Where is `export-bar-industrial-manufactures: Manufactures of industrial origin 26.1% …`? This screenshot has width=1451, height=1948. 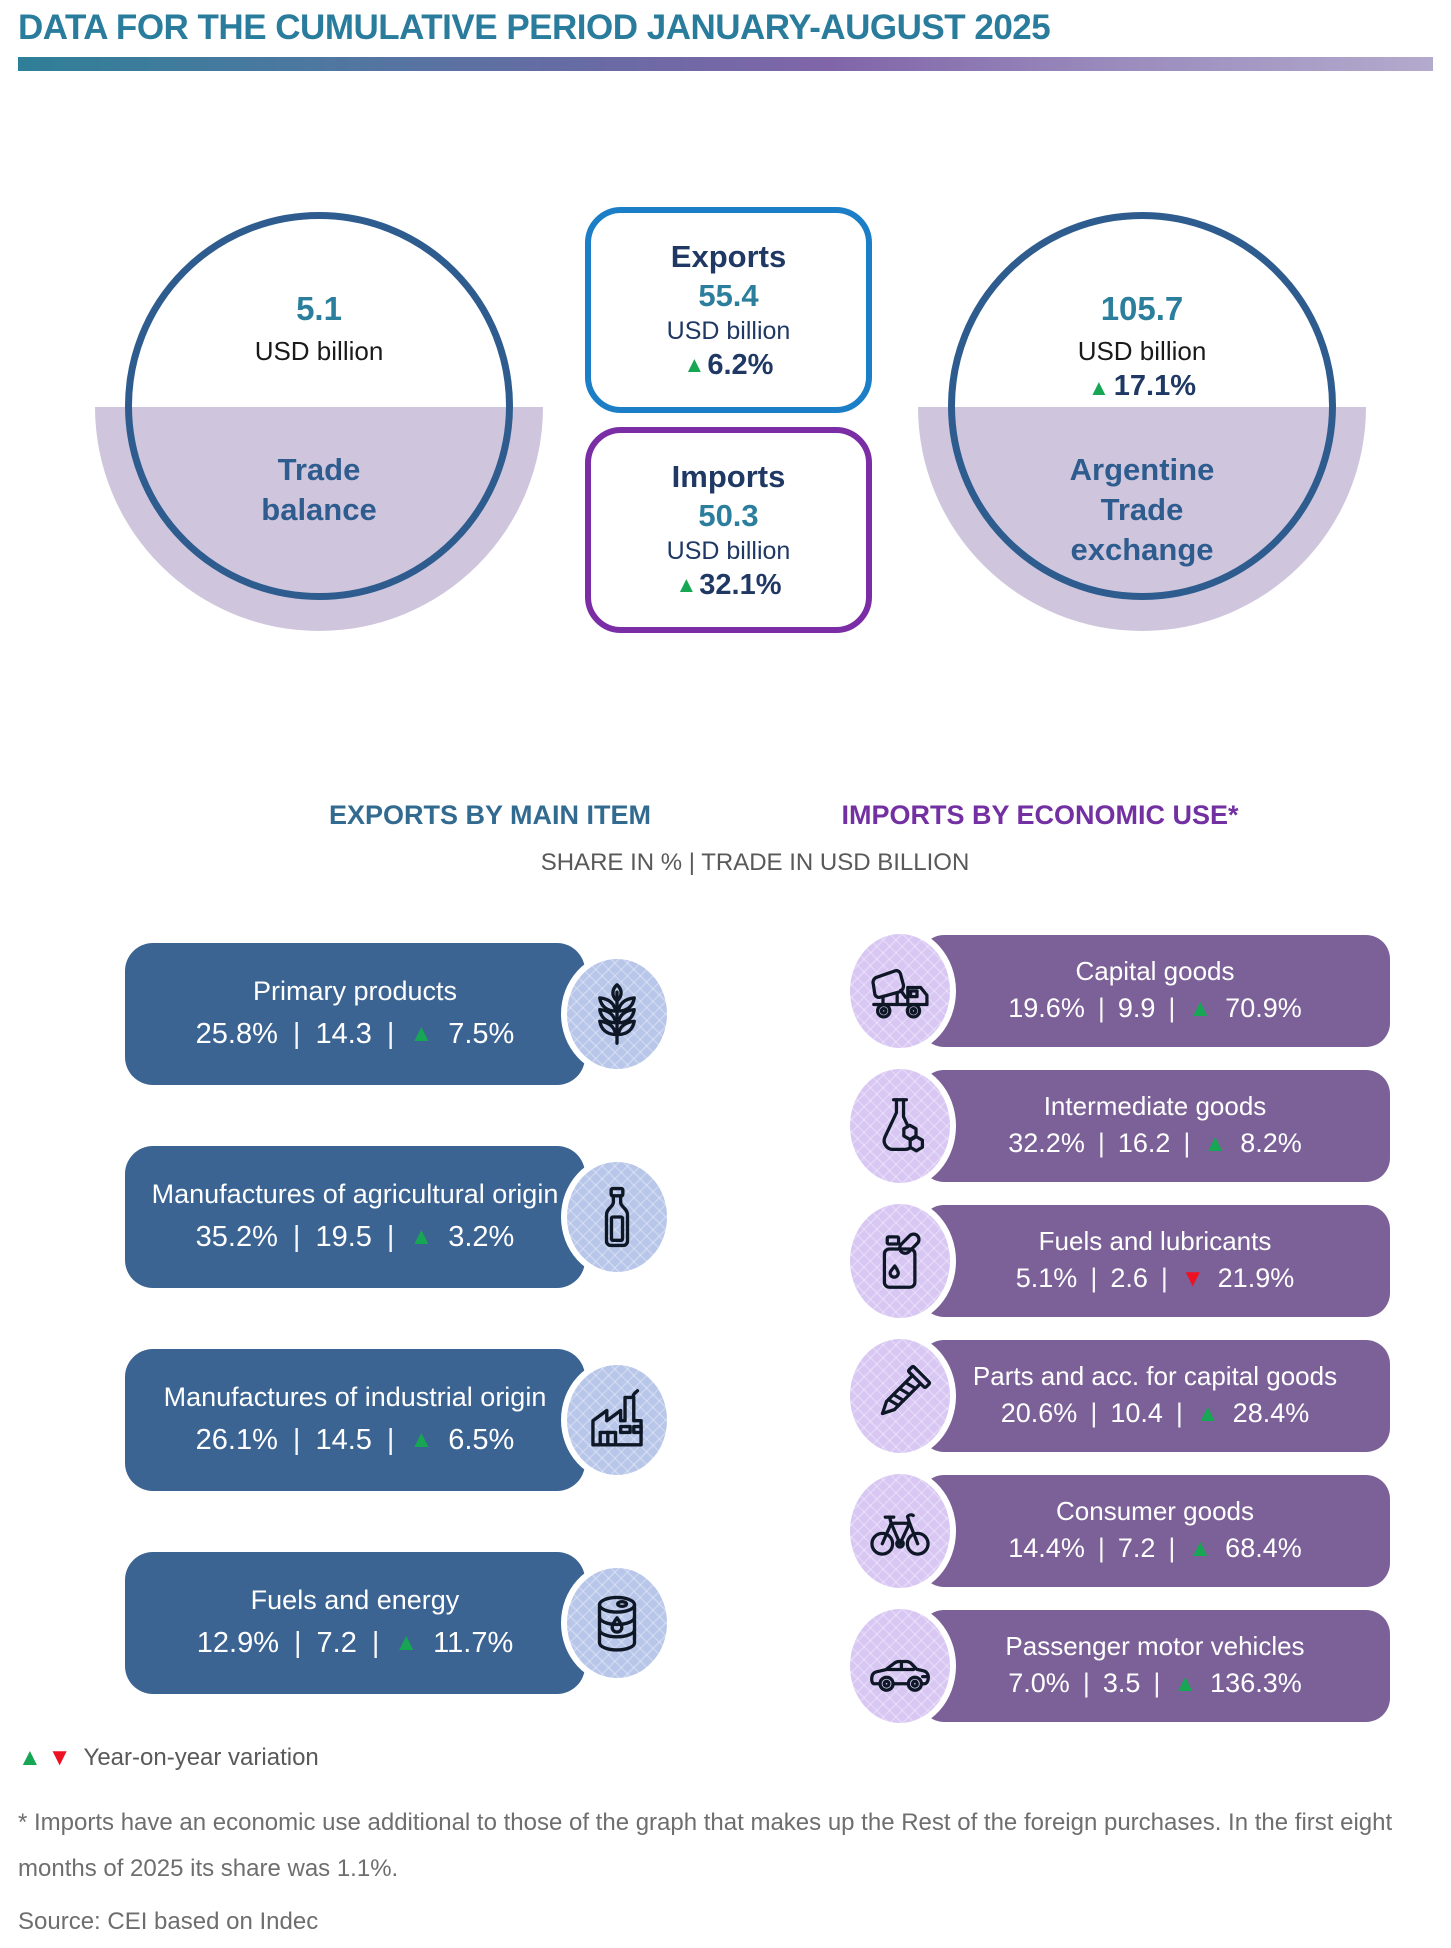 export-bar-industrial-manufactures: Manufactures of industrial origin 26.1% … is located at coordinates (355, 1420).